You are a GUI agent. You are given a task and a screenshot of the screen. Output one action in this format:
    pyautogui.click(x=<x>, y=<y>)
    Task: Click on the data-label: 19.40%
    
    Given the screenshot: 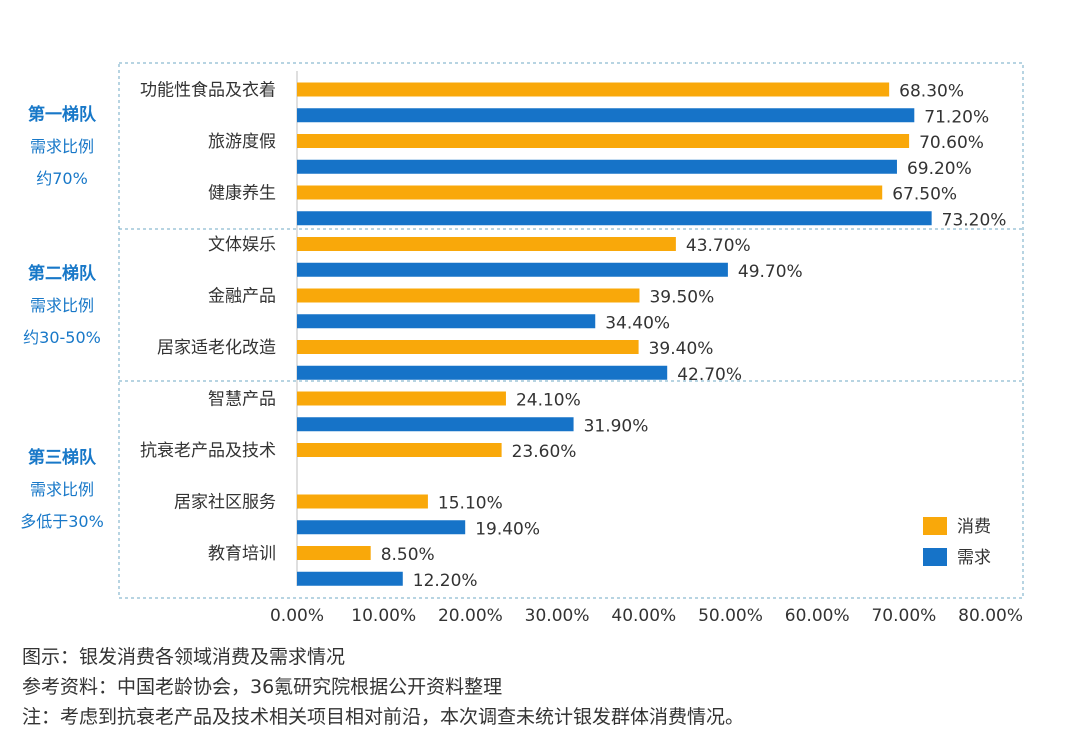 What is the action you would take?
    pyautogui.click(x=507, y=529)
    